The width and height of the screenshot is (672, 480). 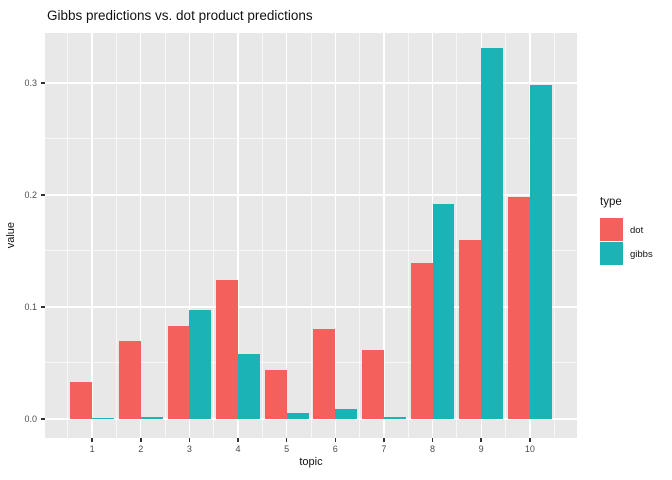 What do you see at coordinates (189, 449) in the screenshot?
I see `x-tick-label: 3` at bounding box center [189, 449].